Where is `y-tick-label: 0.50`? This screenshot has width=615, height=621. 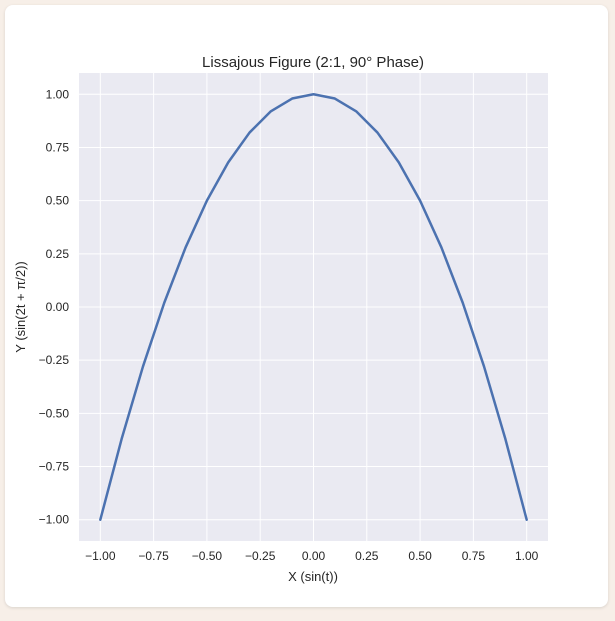 y-tick-label: 0.50 is located at coordinates (58, 201).